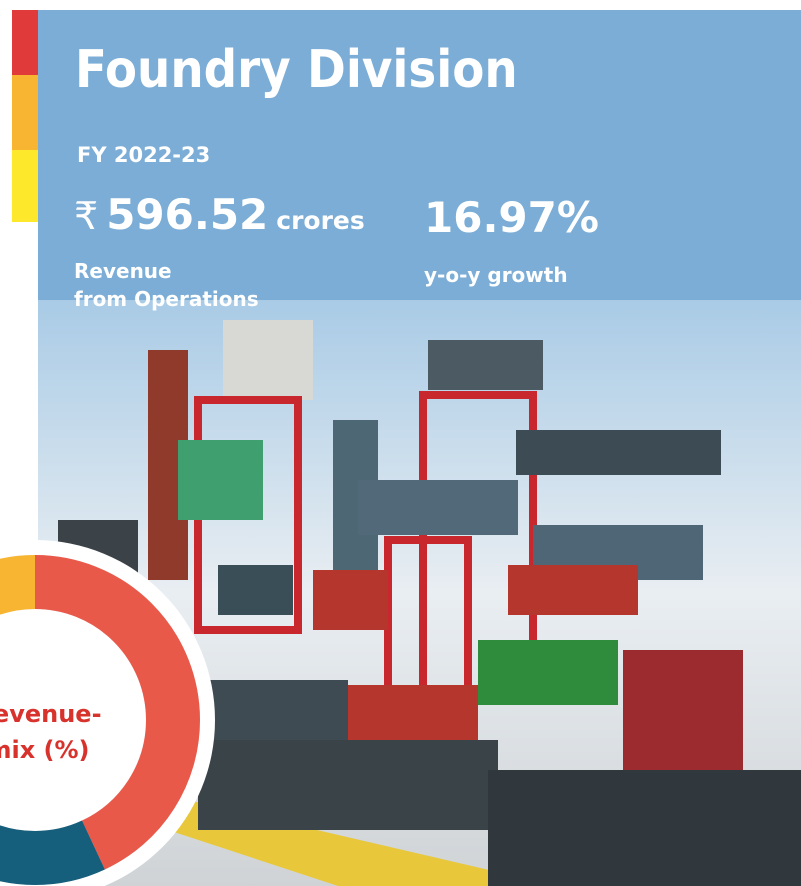 This screenshot has height=886, width=801. What do you see at coordinates (25, 42) in the screenshot?
I see `color-bar-red` at bounding box center [25, 42].